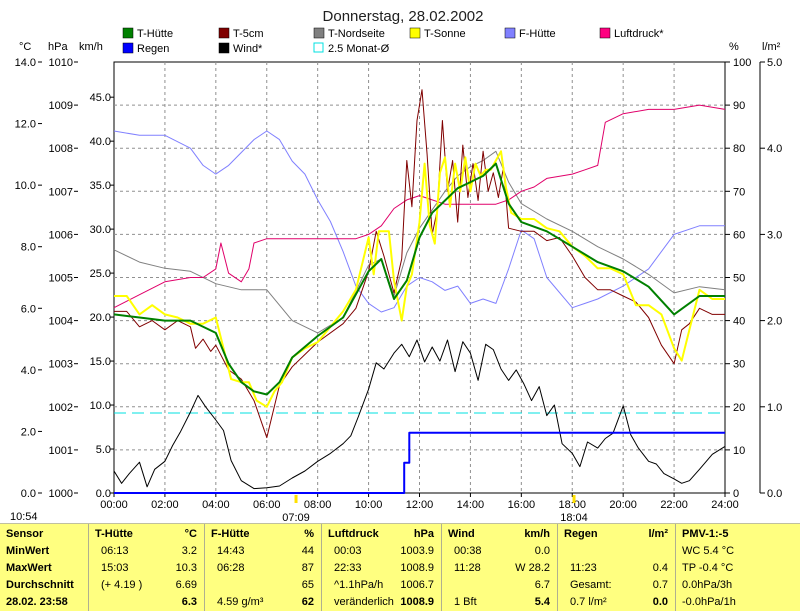 The width and height of the screenshot is (800, 611). I want to click on table-cell-time: (+ 4.19 ), so click(122, 585).